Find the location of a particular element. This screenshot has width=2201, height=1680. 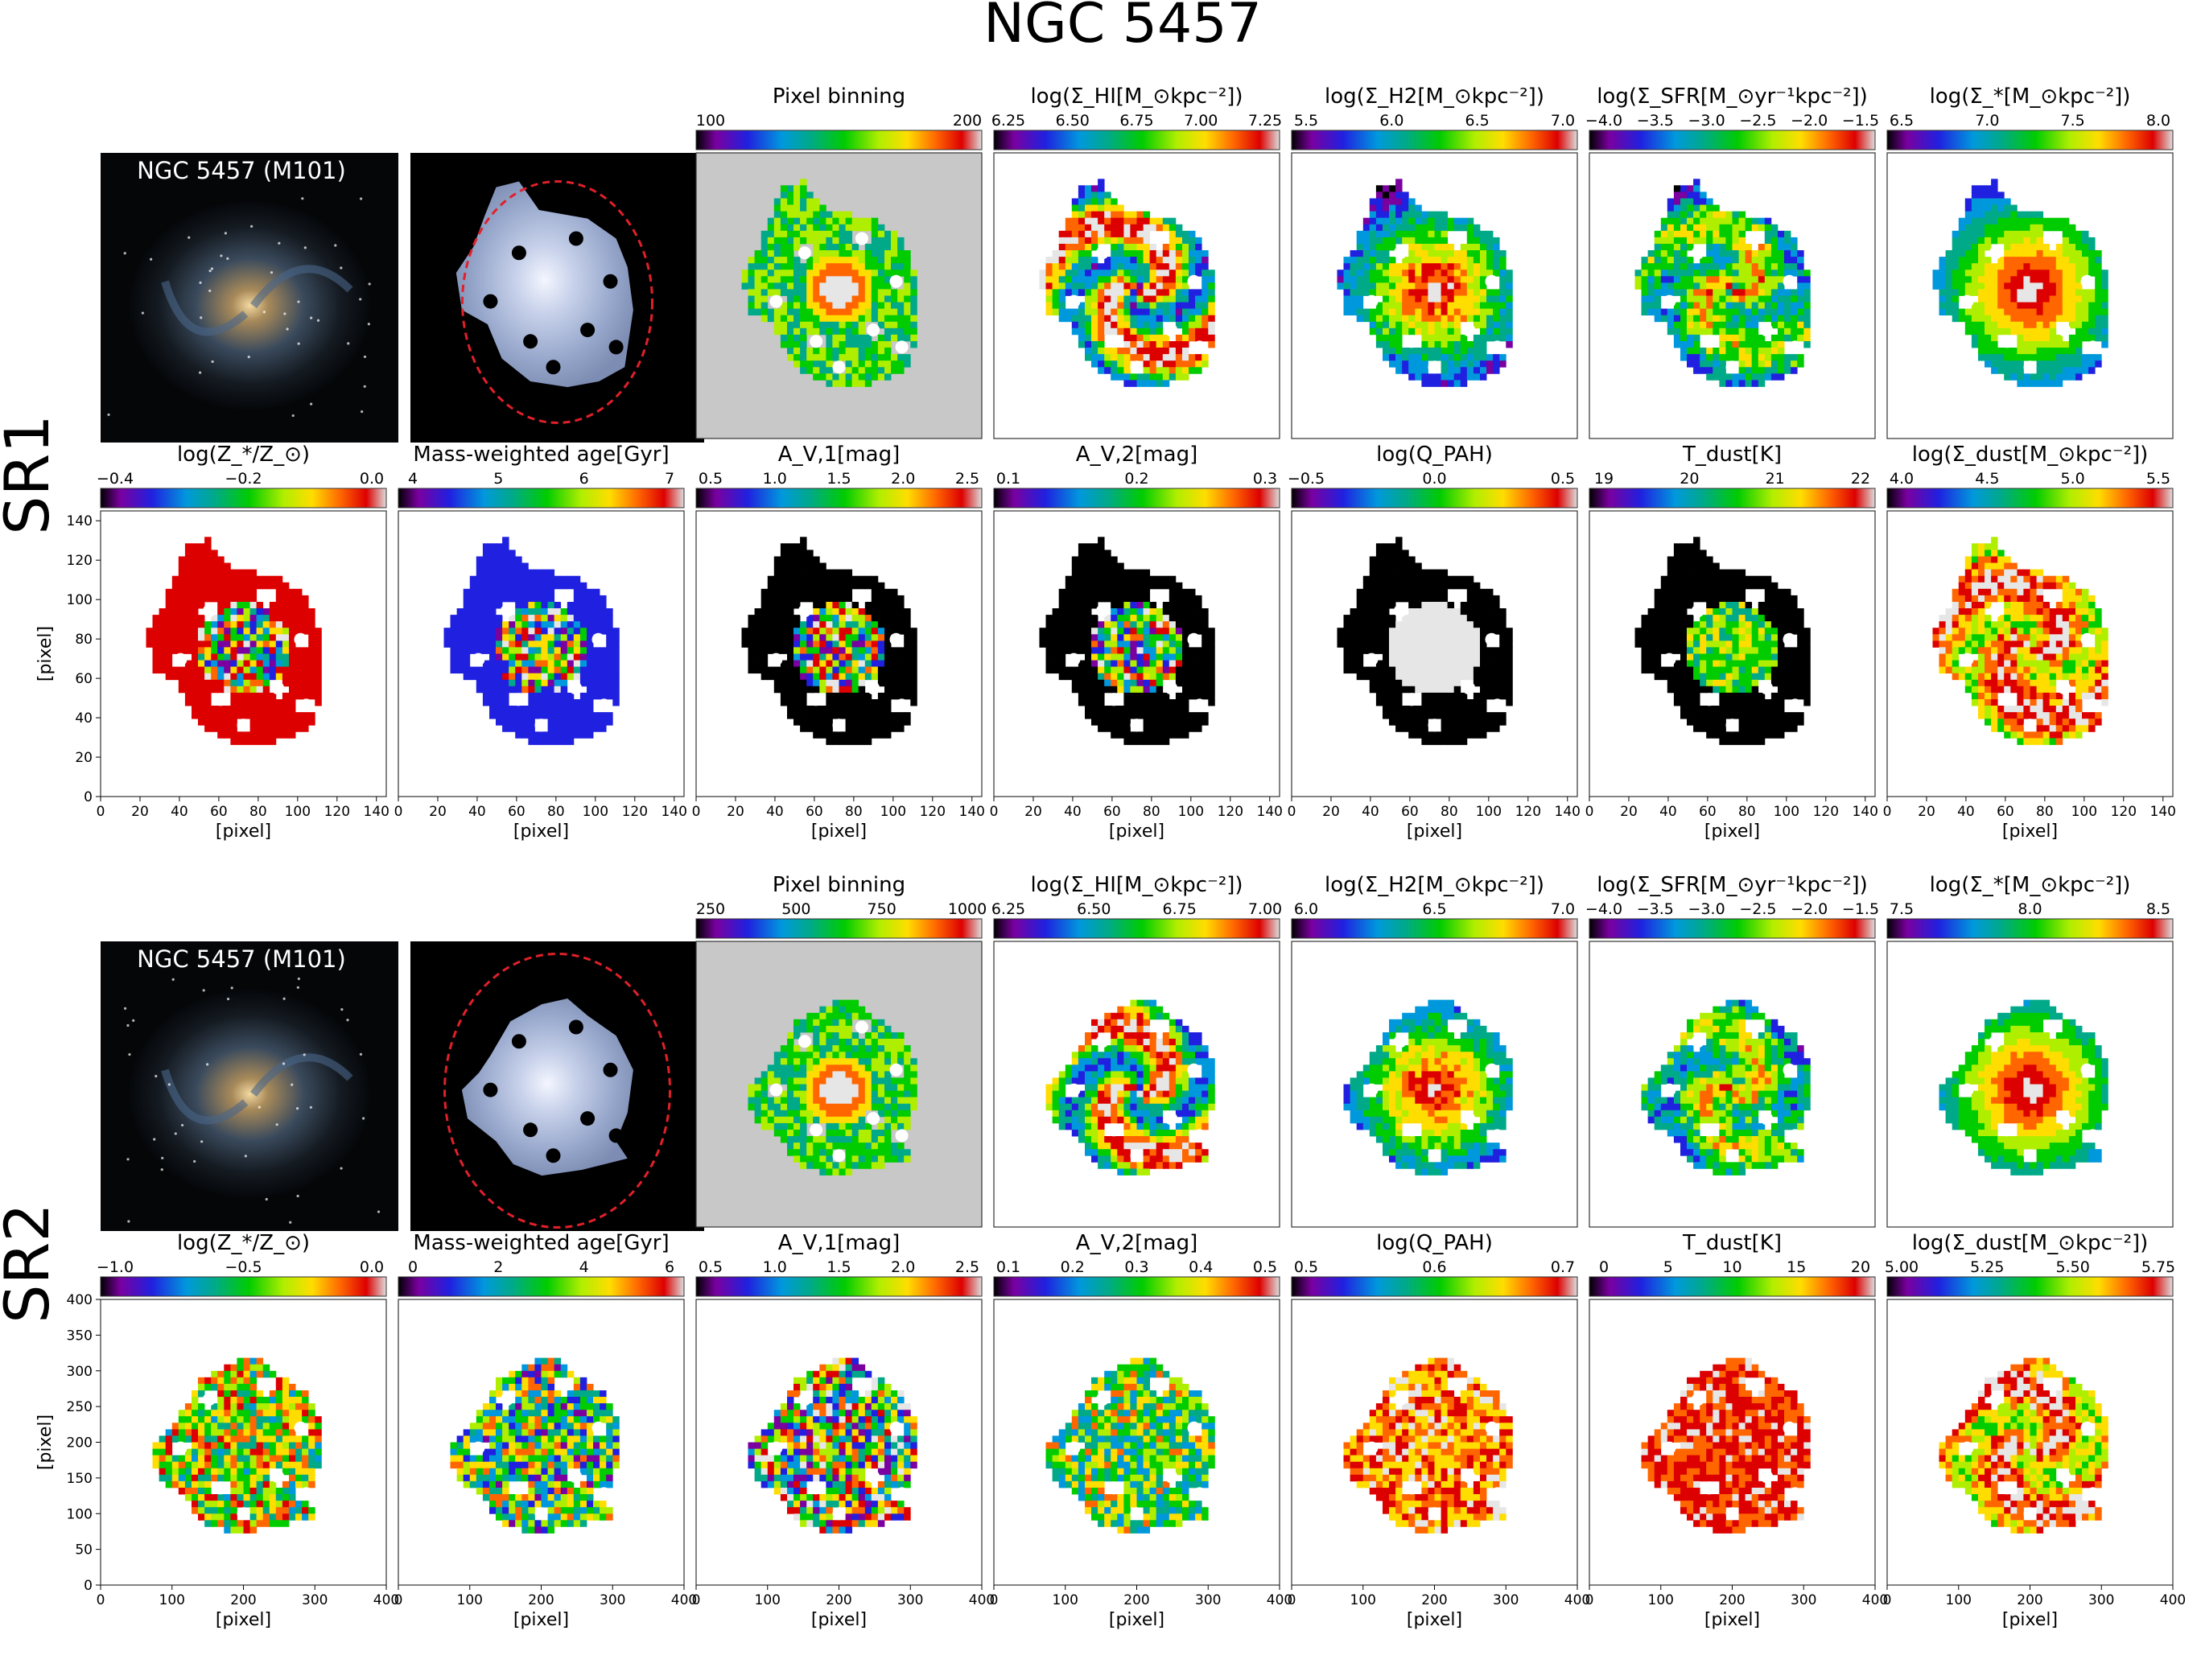

colorbar-tick-label: 20 is located at coordinates (1860, 1267).